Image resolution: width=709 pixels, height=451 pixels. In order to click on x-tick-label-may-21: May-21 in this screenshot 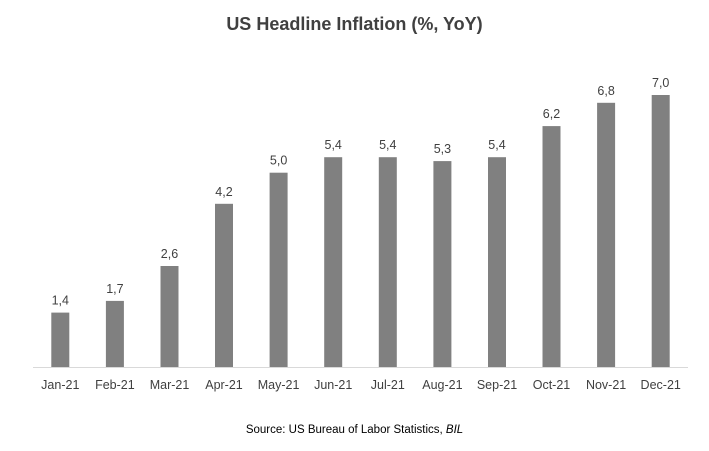, I will do `click(279, 385)`.